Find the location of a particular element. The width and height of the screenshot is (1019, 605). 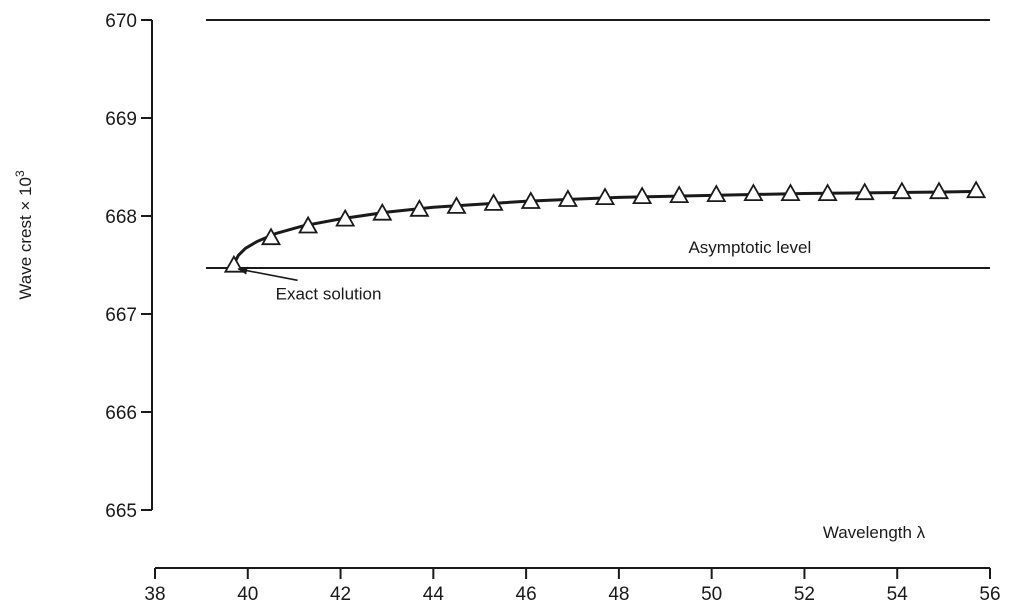

x-tick-label: 50 is located at coordinates (711, 594).